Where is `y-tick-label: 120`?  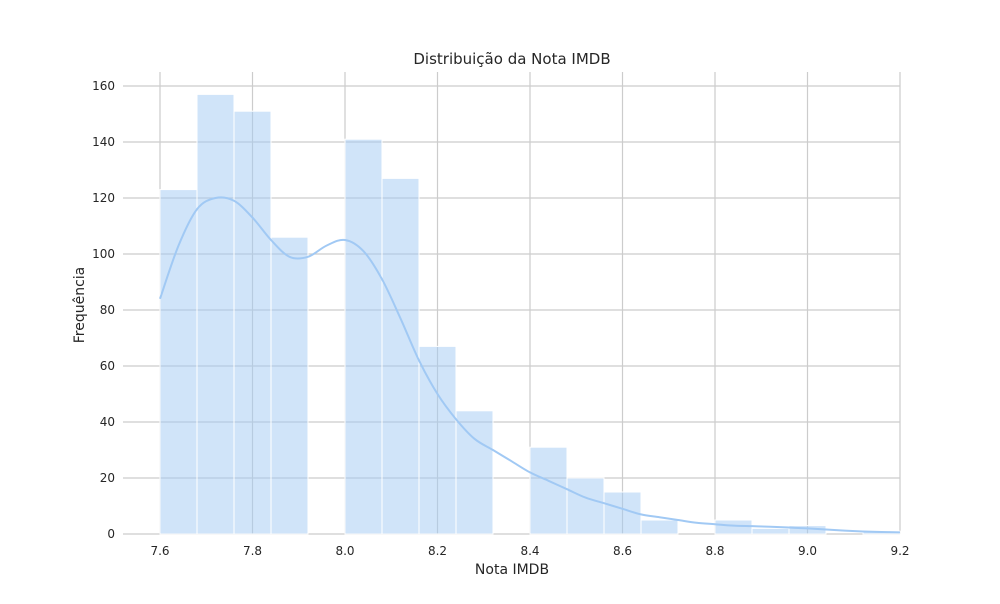 y-tick-label: 120 is located at coordinates (103, 198).